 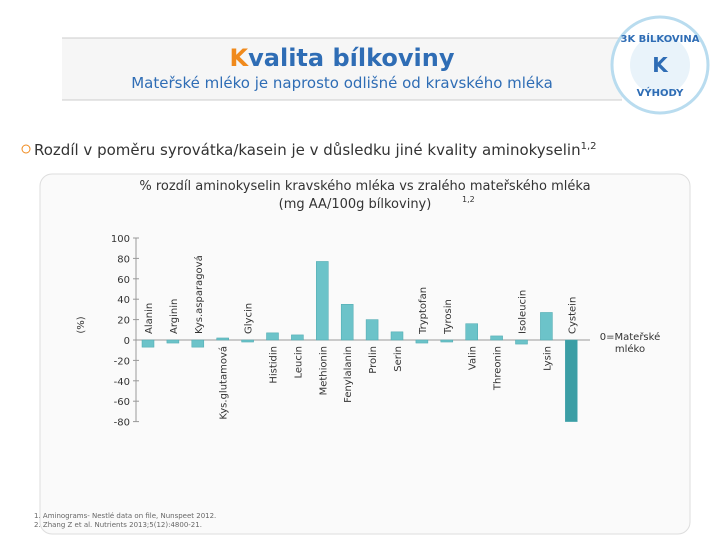 What do you see at coordinates (398, 359) in the screenshot?
I see `x-tick-label: Serin` at bounding box center [398, 359].